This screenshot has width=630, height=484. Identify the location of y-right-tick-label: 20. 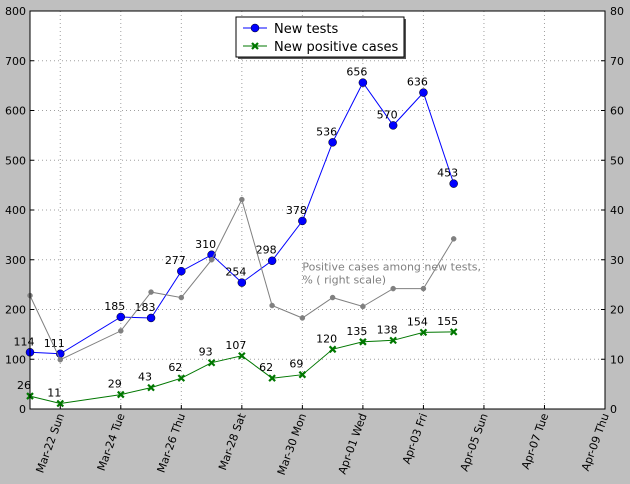
(617, 310).